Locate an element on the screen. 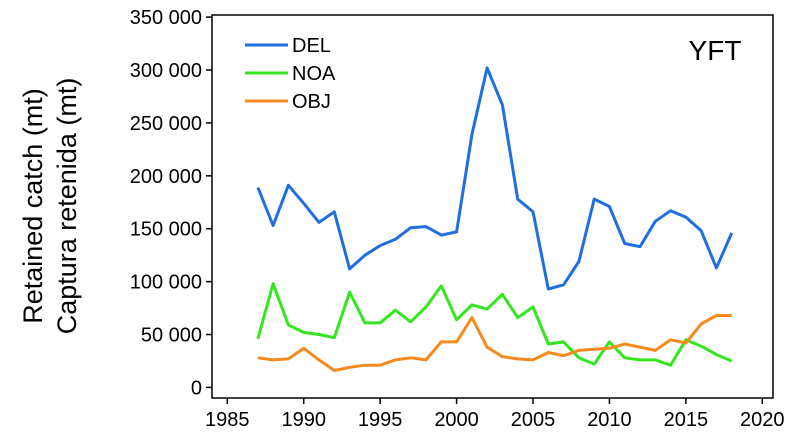  y-tick-label: 100 000 is located at coordinates (166, 283).